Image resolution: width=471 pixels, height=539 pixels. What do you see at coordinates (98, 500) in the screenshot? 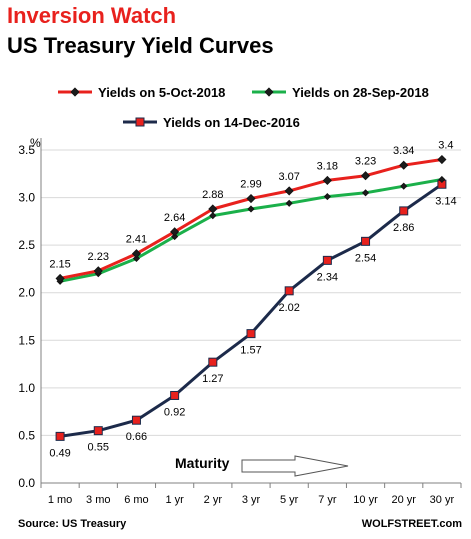
I see `x-tick-label: 3 mo` at bounding box center [98, 500].